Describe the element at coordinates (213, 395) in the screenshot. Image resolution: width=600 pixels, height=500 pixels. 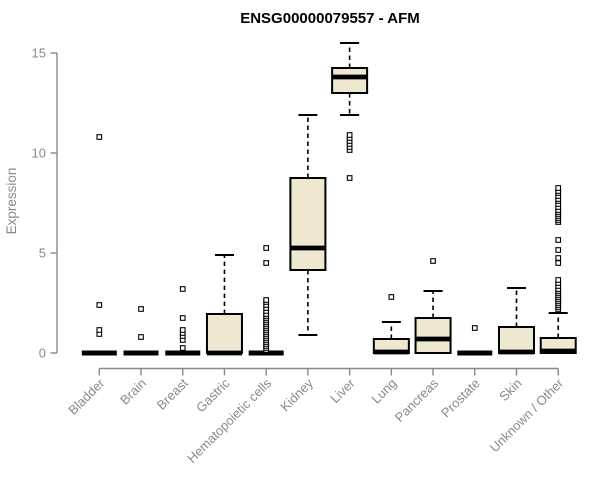
I see `x-tick-label-gastric: Gastric` at that location.